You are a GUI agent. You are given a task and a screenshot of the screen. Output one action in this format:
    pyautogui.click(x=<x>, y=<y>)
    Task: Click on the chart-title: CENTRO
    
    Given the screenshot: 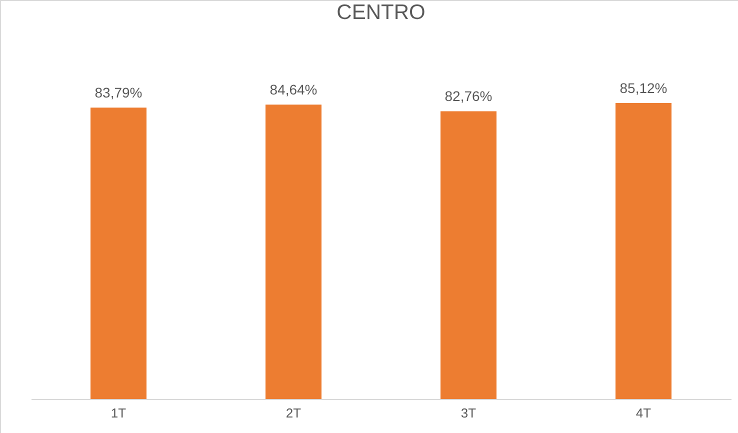 What is the action you would take?
    pyautogui.click(x=381, y=12)
    